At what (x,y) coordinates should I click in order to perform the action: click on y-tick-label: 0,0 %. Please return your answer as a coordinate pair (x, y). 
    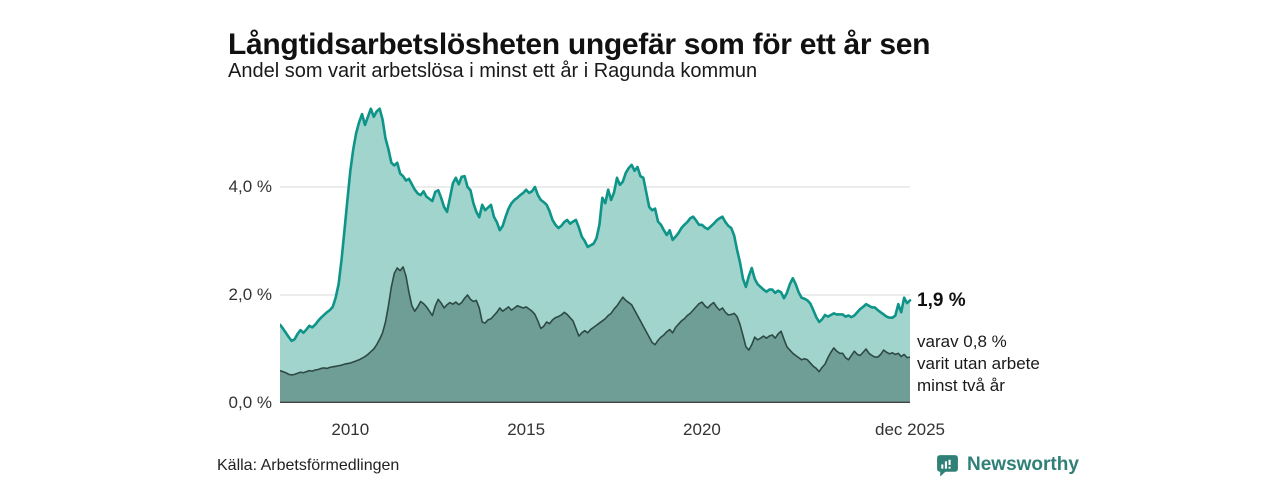
    Looking at the image, I should click on (250, 402).